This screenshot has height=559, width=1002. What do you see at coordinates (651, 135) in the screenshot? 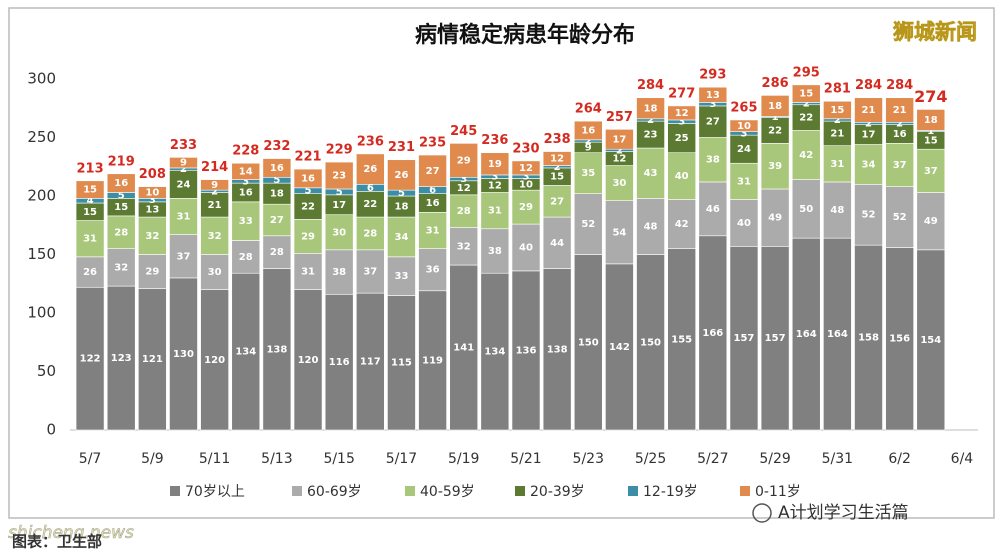
I see `segment-label: 23` at bounding box center [651, 135].